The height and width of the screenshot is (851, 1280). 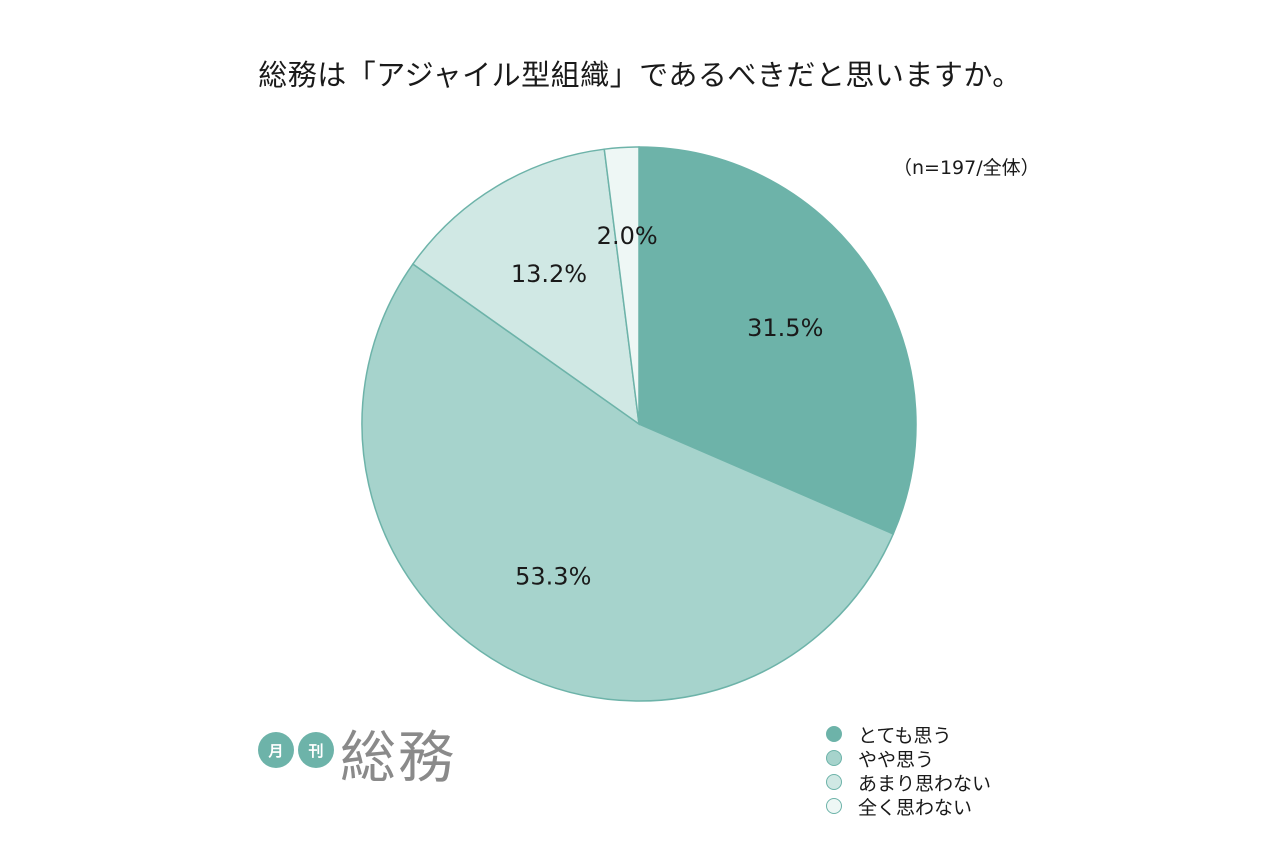 I want to click on pie-slice-label: 31.5%, so click(x=785, y=328).